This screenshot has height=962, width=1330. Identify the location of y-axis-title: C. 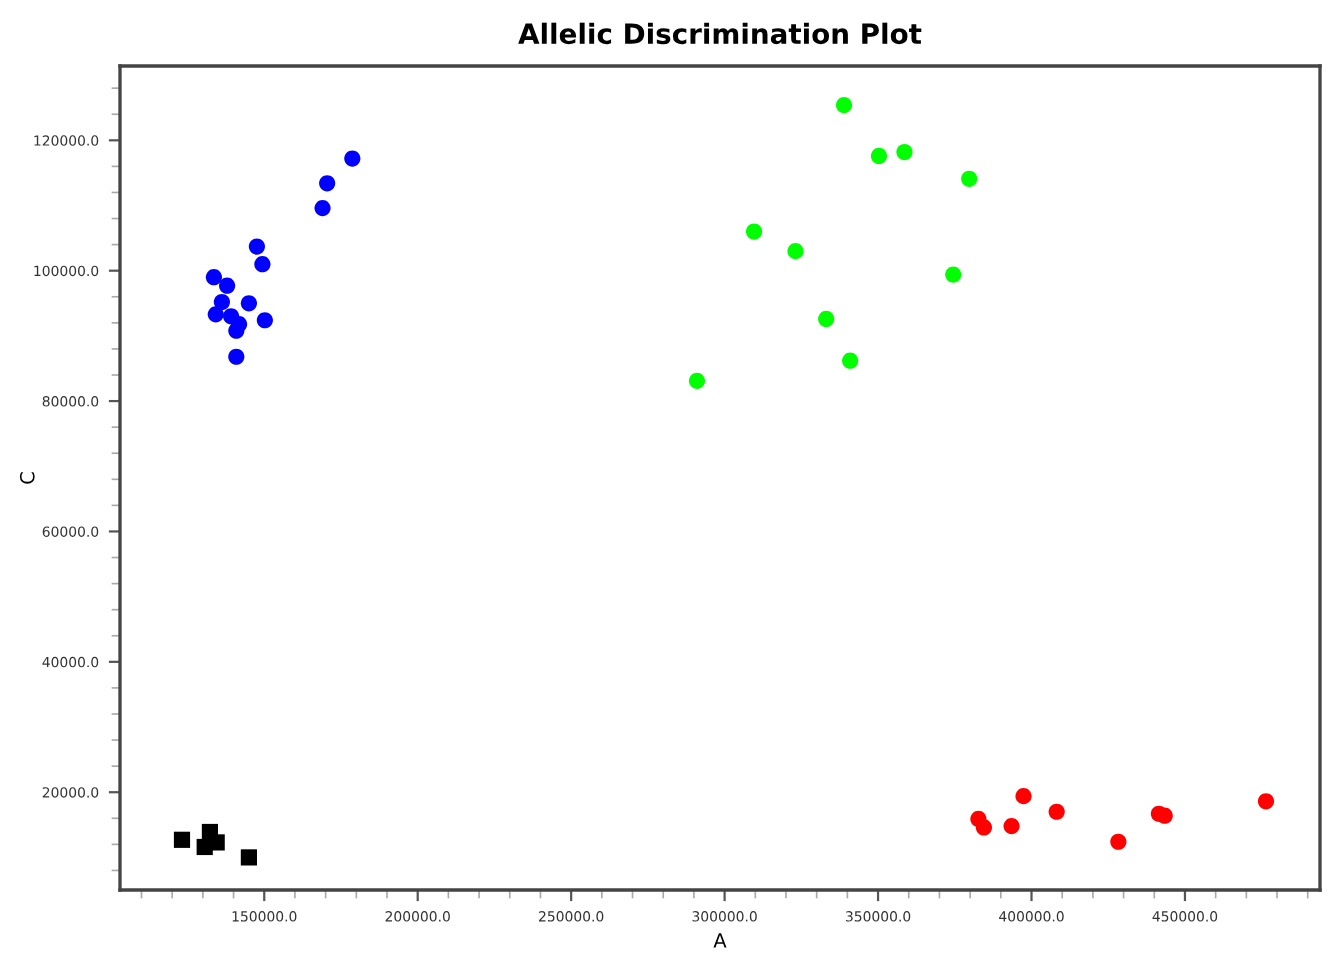
(27, 478).